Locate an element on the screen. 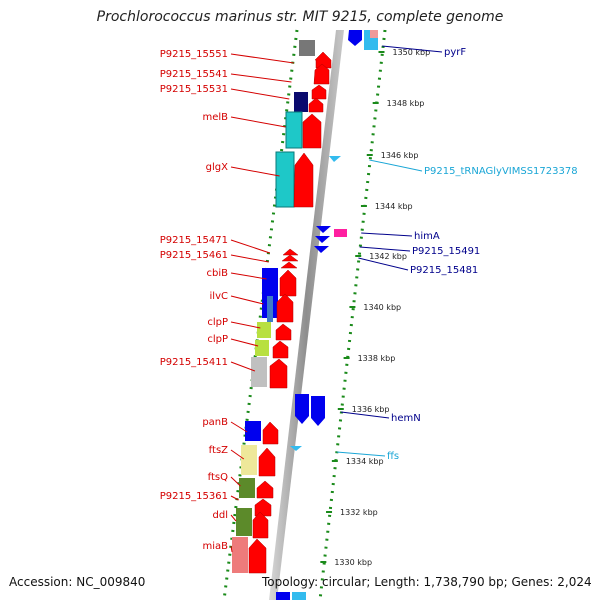  kbp-label: 1340 kbp is located at coordinates (382, 307).